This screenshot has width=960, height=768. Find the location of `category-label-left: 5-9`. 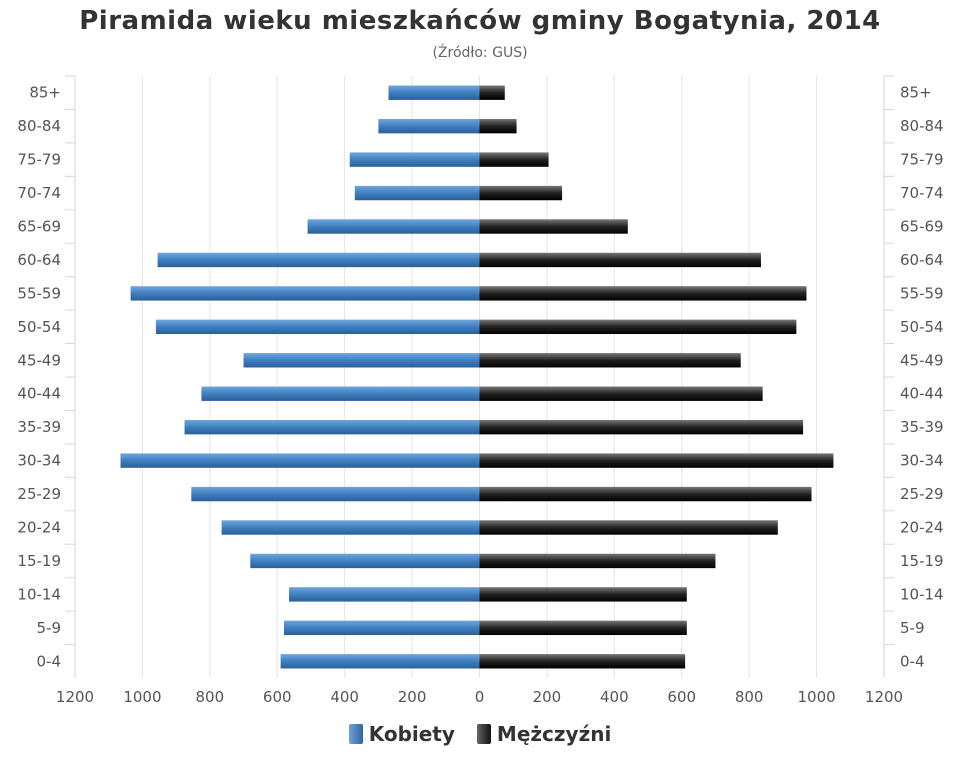

category-label-left: 5-9 is located at coordinates (49, 628).